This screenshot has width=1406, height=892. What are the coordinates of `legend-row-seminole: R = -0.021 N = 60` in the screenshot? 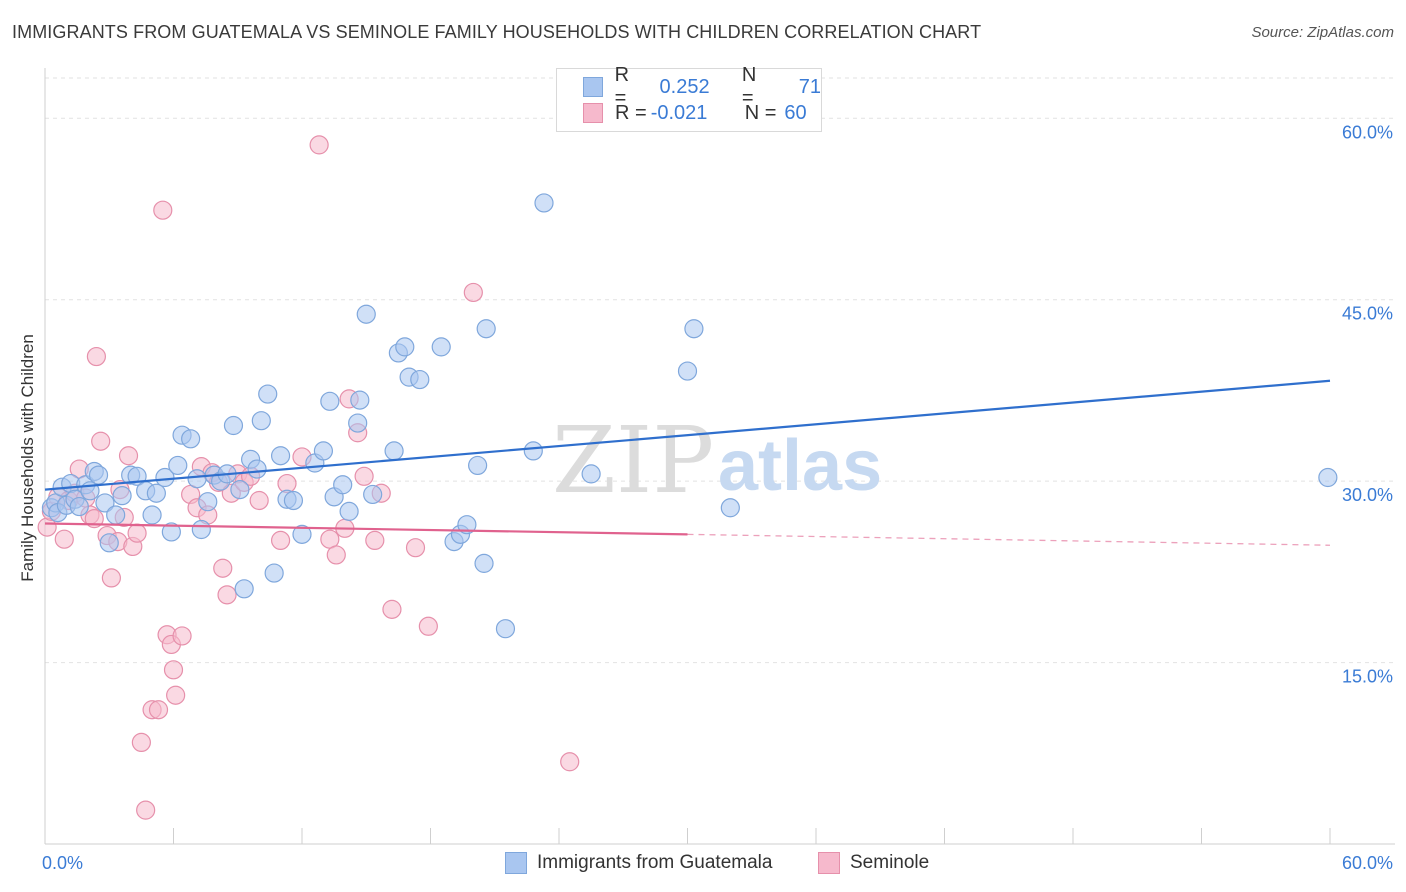 It's located at (695, 113).